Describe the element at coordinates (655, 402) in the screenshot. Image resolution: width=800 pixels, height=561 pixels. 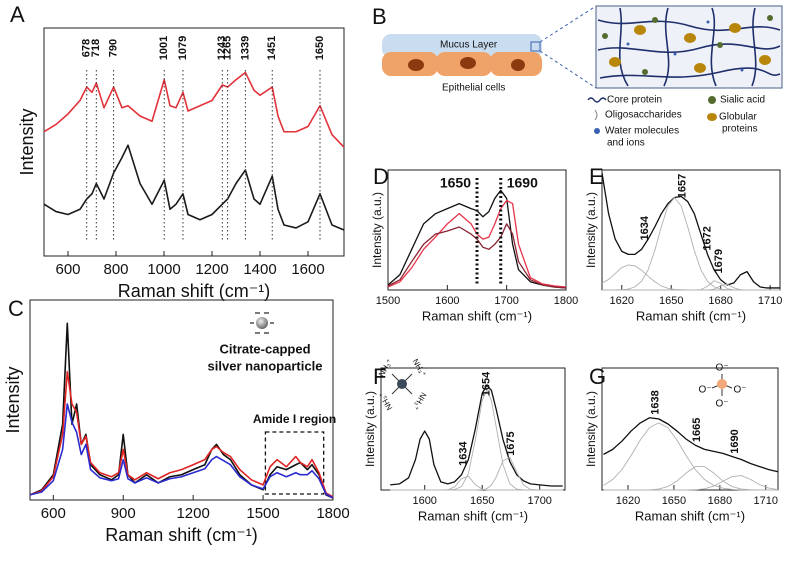
I see `peak-label: 1638` at that location.